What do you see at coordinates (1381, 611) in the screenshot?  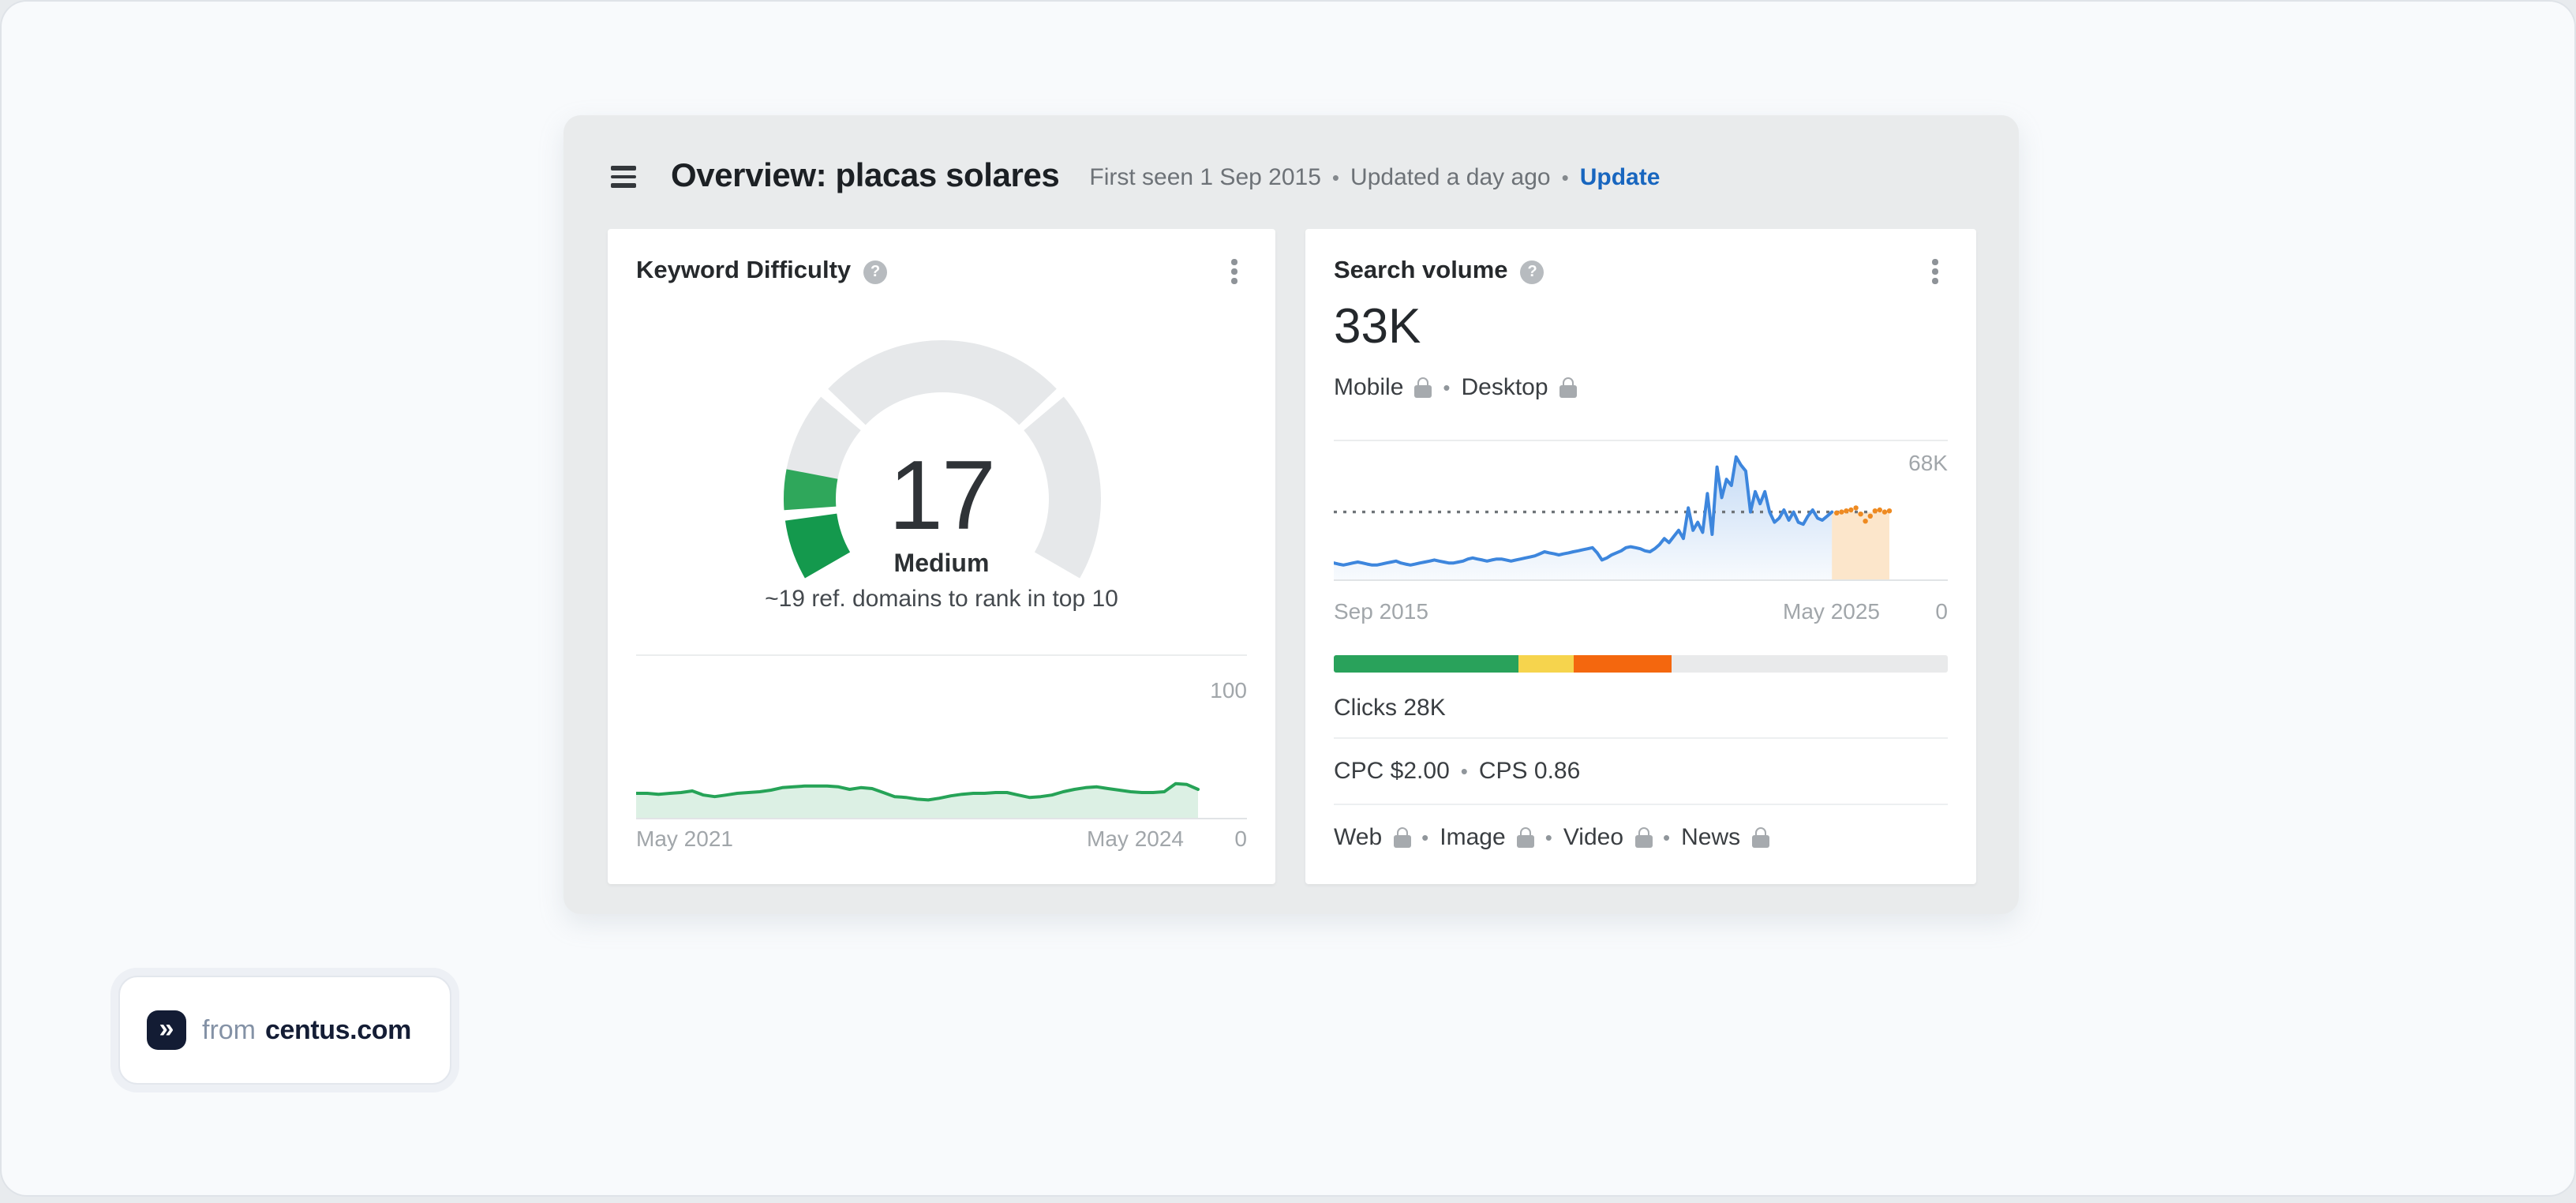 I see `x-axis-start-label: Sep 2015` at bounding box center [1381, 611].